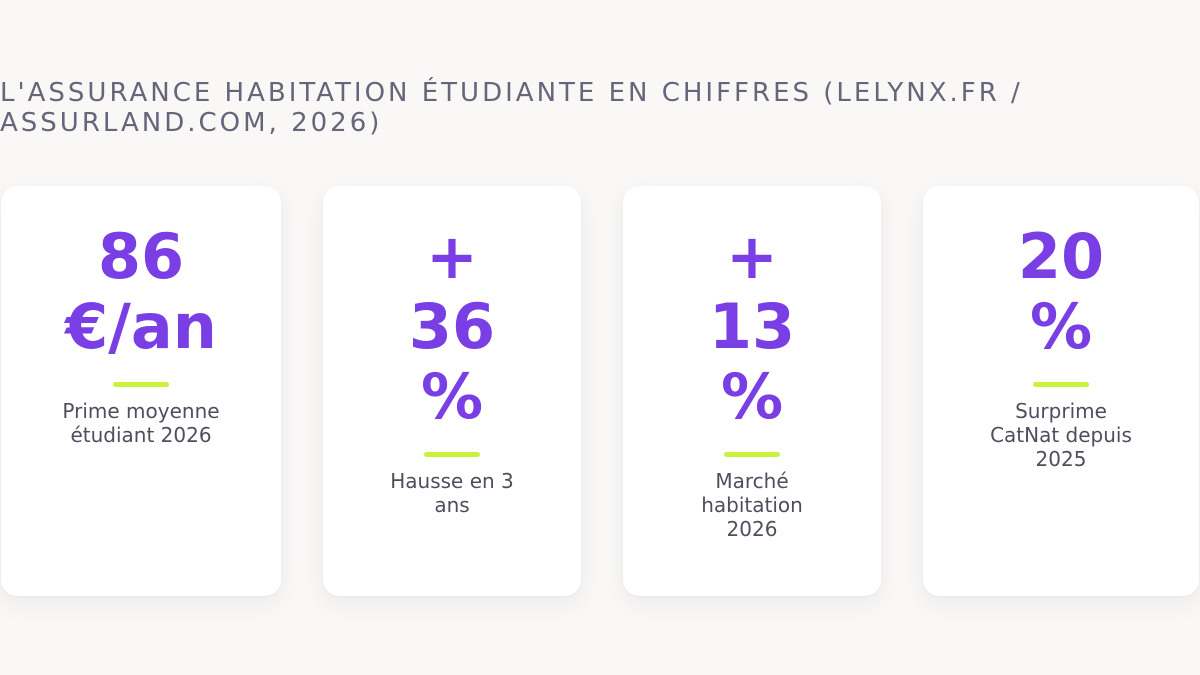  I want to click on stat-value-line: €/an, so click(141, 326).